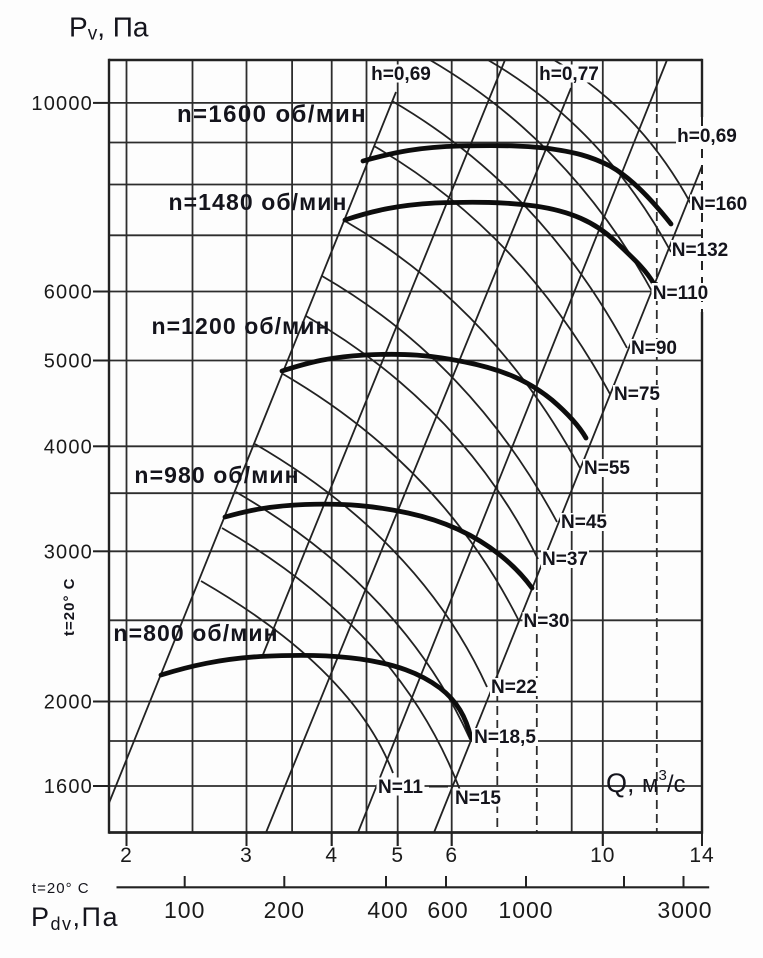 This screenshot has height=958, width=763. Describe the element at coordinates (569, 74) in the screenshot. I see `svg-text: h=0,77` at that location.